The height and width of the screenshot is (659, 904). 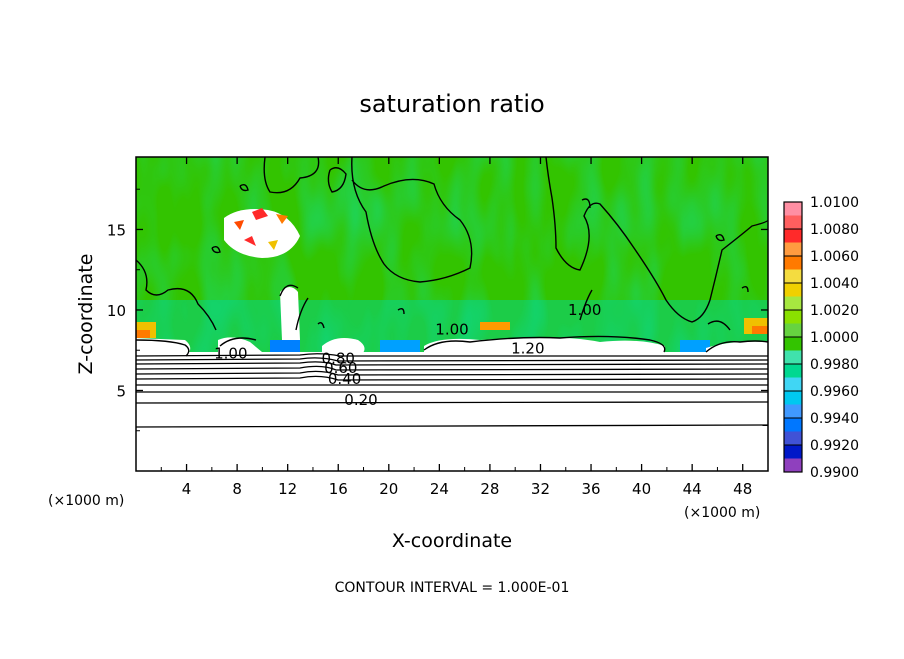 What do you see at coordinates (116, 230) in the screenshot?
I see `y-tick-label: 15` at bounding box center [116, 230].